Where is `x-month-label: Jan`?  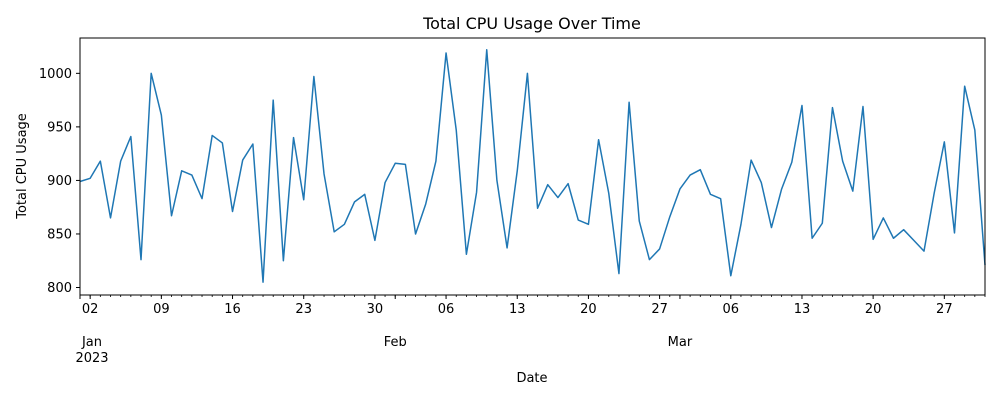 x-month-label: Jan is located at coordinates (91, 342).